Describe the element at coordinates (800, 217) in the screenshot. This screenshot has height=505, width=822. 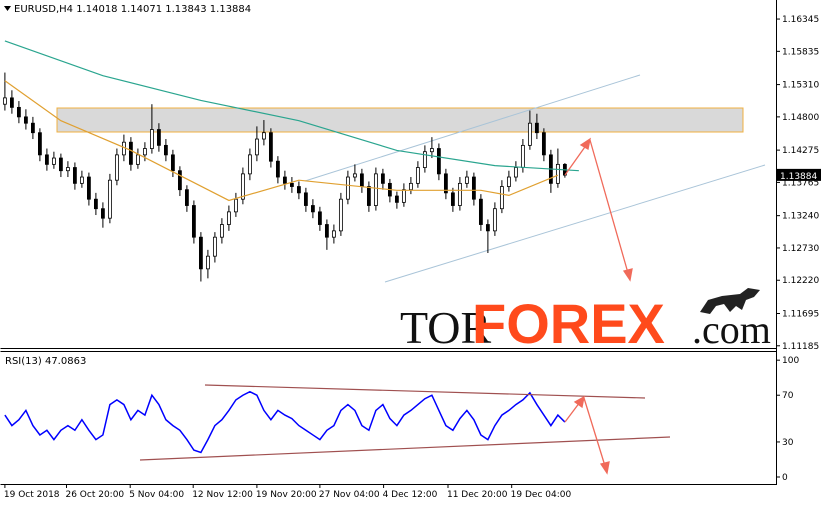
I see `y-tick-label: 1.13240` at that location.